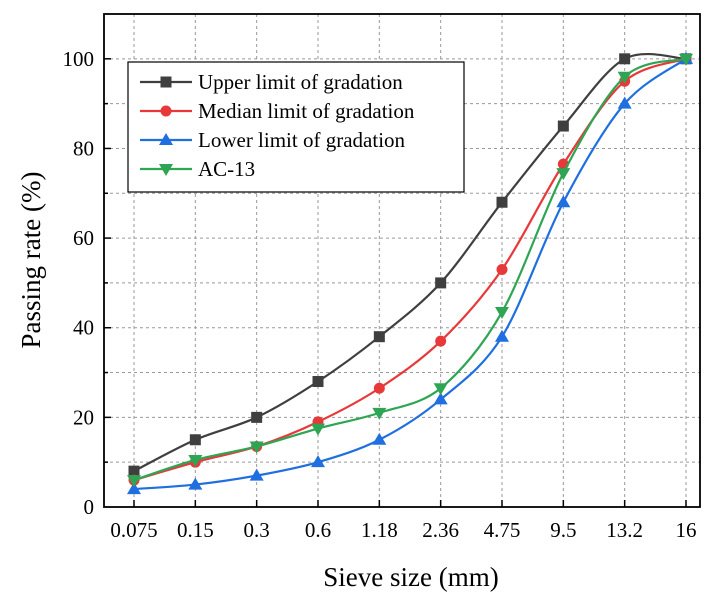 The image size is (707, 592). Describe the element at coordinates (79, 59) in the screenshot. I see `y-tick-label: 100` at that location.